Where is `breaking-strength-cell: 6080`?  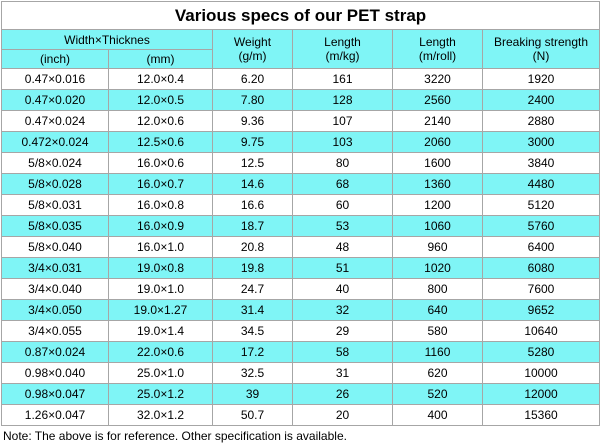 breaking-strength-cell: 6080 is located at coordinates (541, 268).